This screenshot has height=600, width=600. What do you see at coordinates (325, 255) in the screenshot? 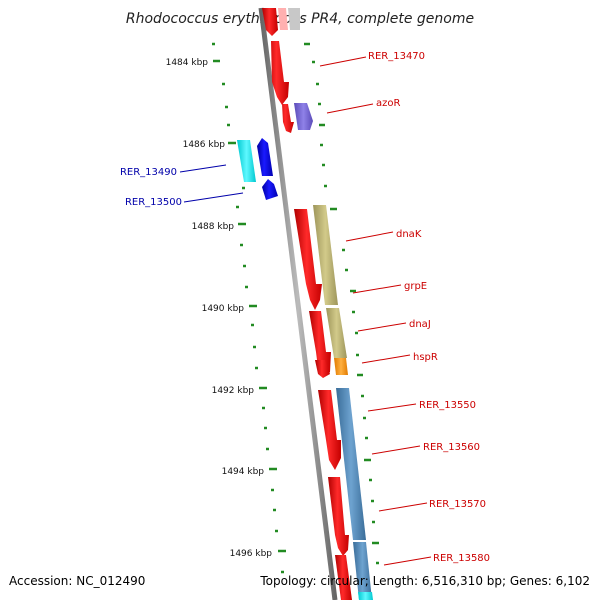
I see `feature-dnak-olive` at bounding box center [325, 255].